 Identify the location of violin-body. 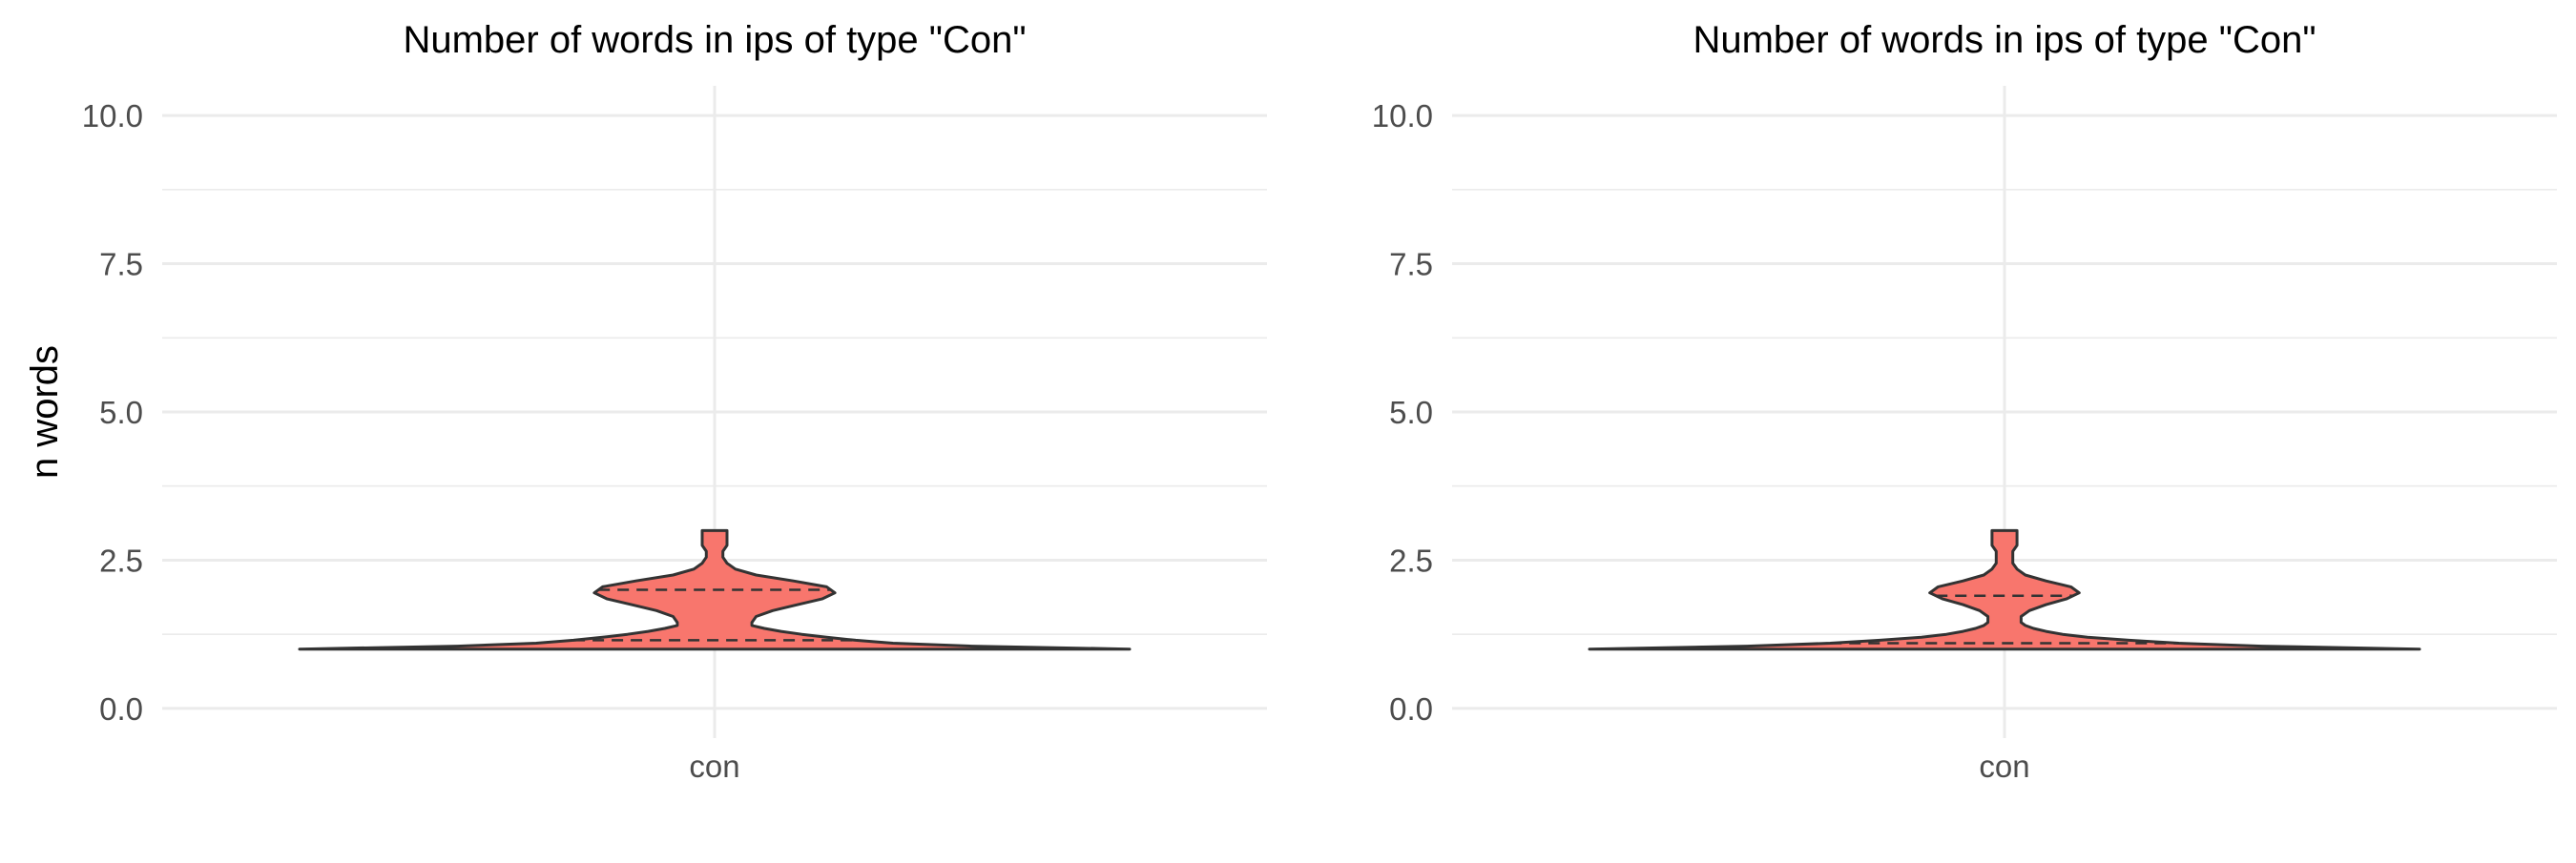
(2004, 589).